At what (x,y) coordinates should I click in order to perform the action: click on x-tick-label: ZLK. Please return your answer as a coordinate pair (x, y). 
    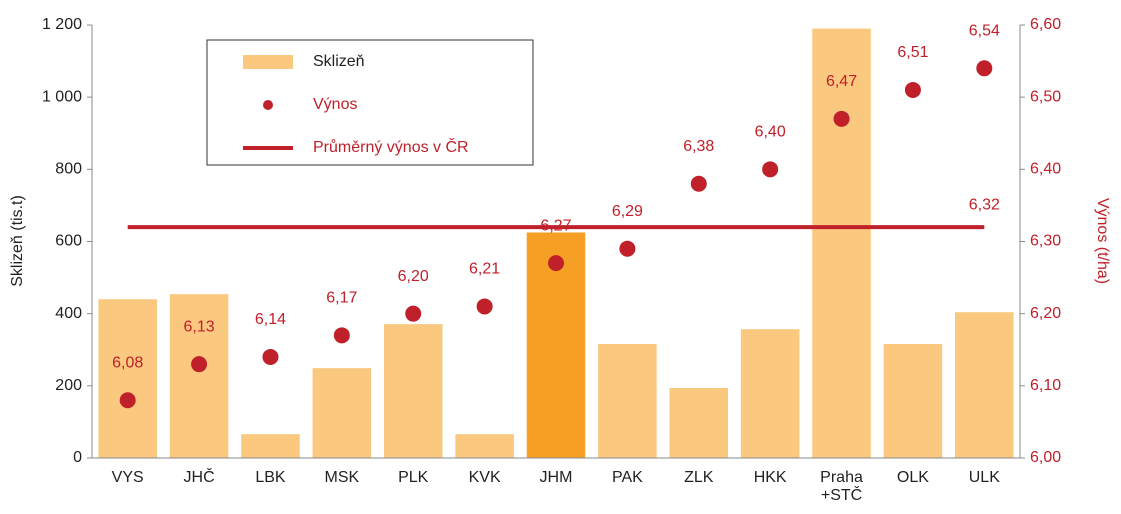
    Looking at the image, I should click on (699, 477).